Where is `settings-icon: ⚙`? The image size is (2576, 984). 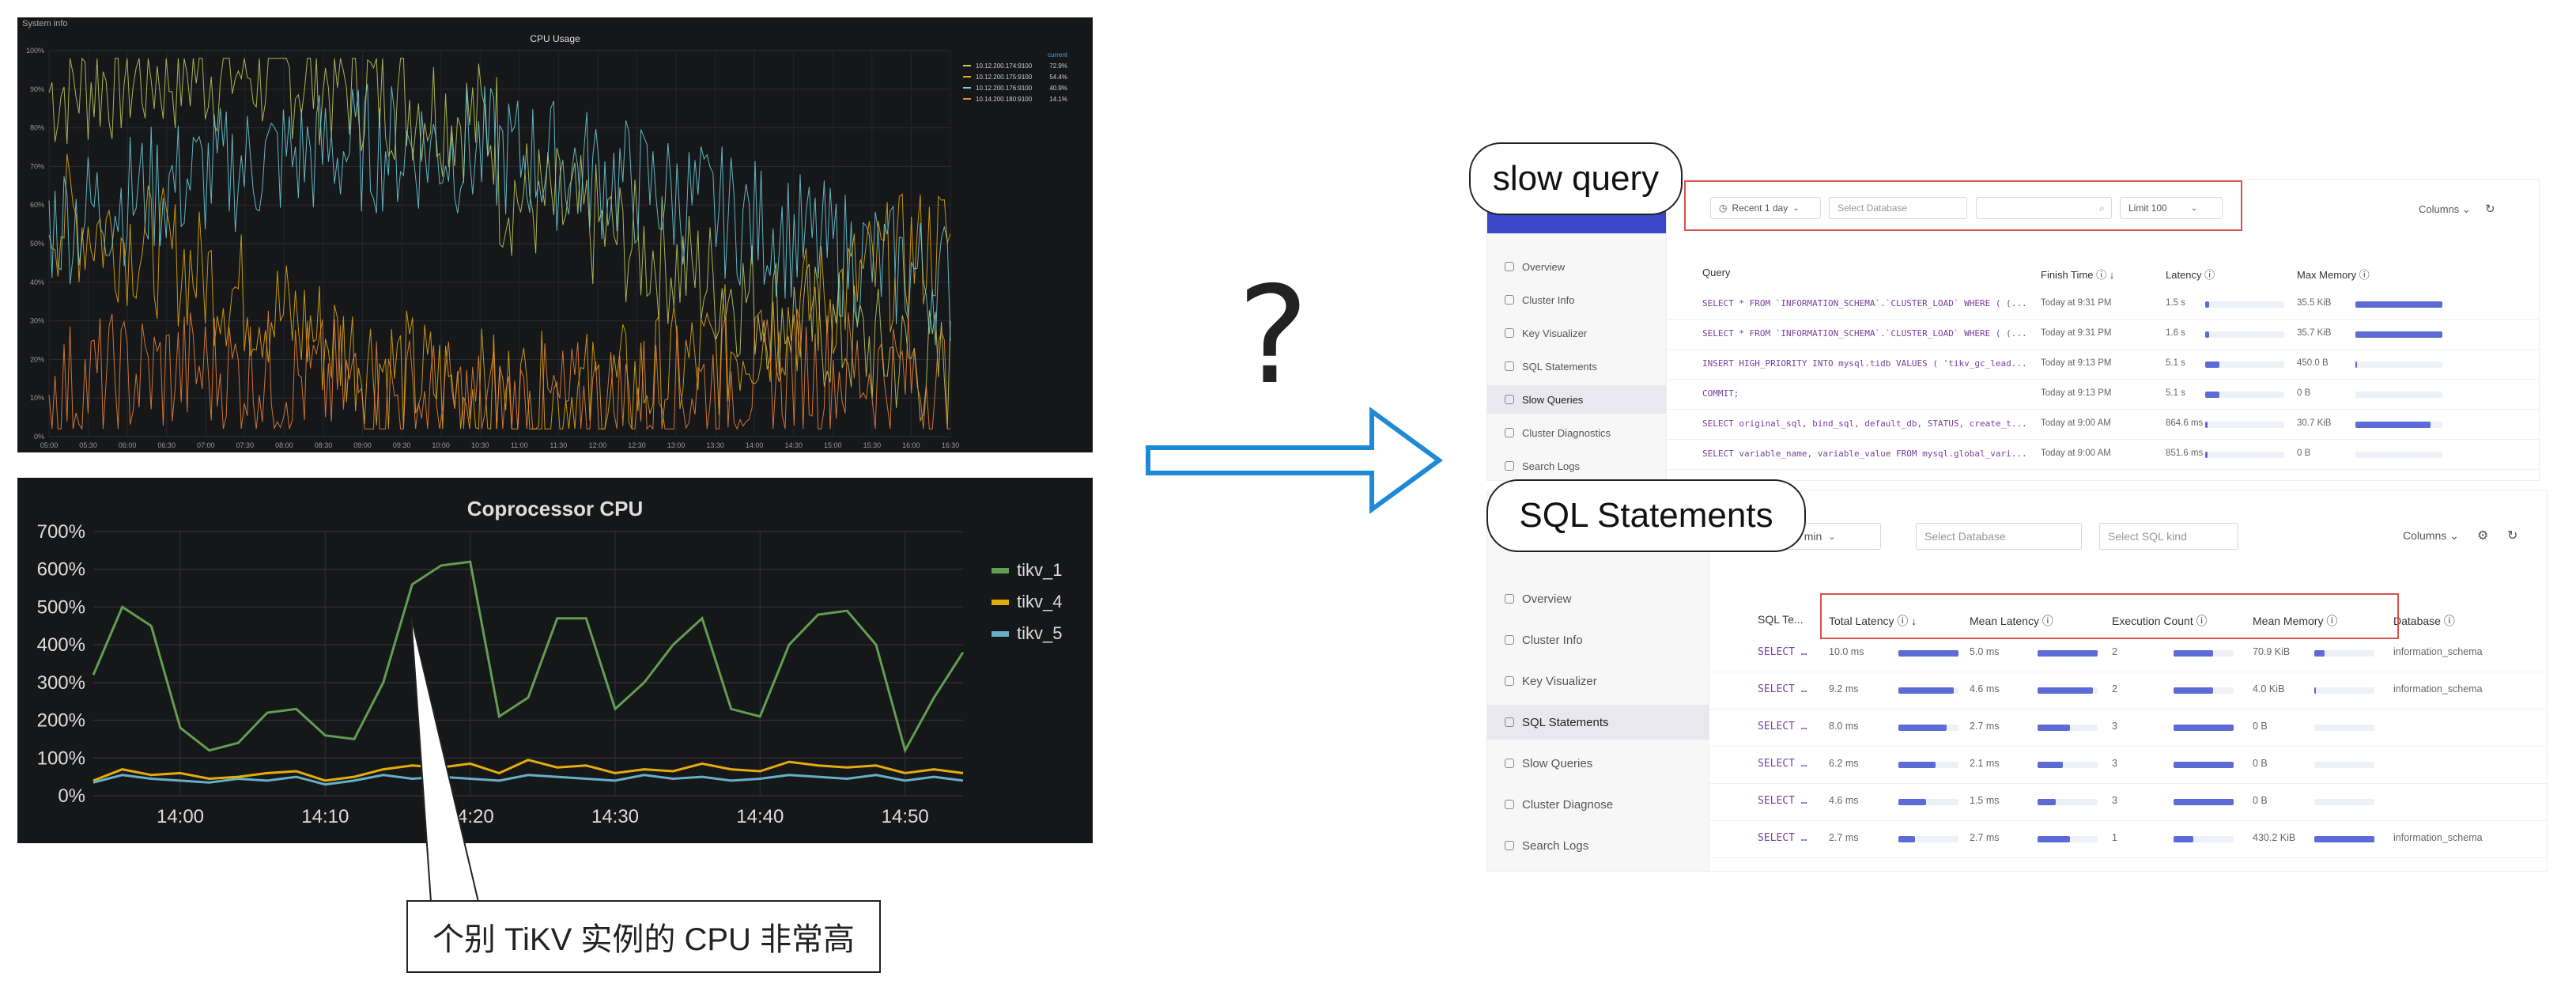
settings-icon: ⚙ is located at coordinates (2483, 536).